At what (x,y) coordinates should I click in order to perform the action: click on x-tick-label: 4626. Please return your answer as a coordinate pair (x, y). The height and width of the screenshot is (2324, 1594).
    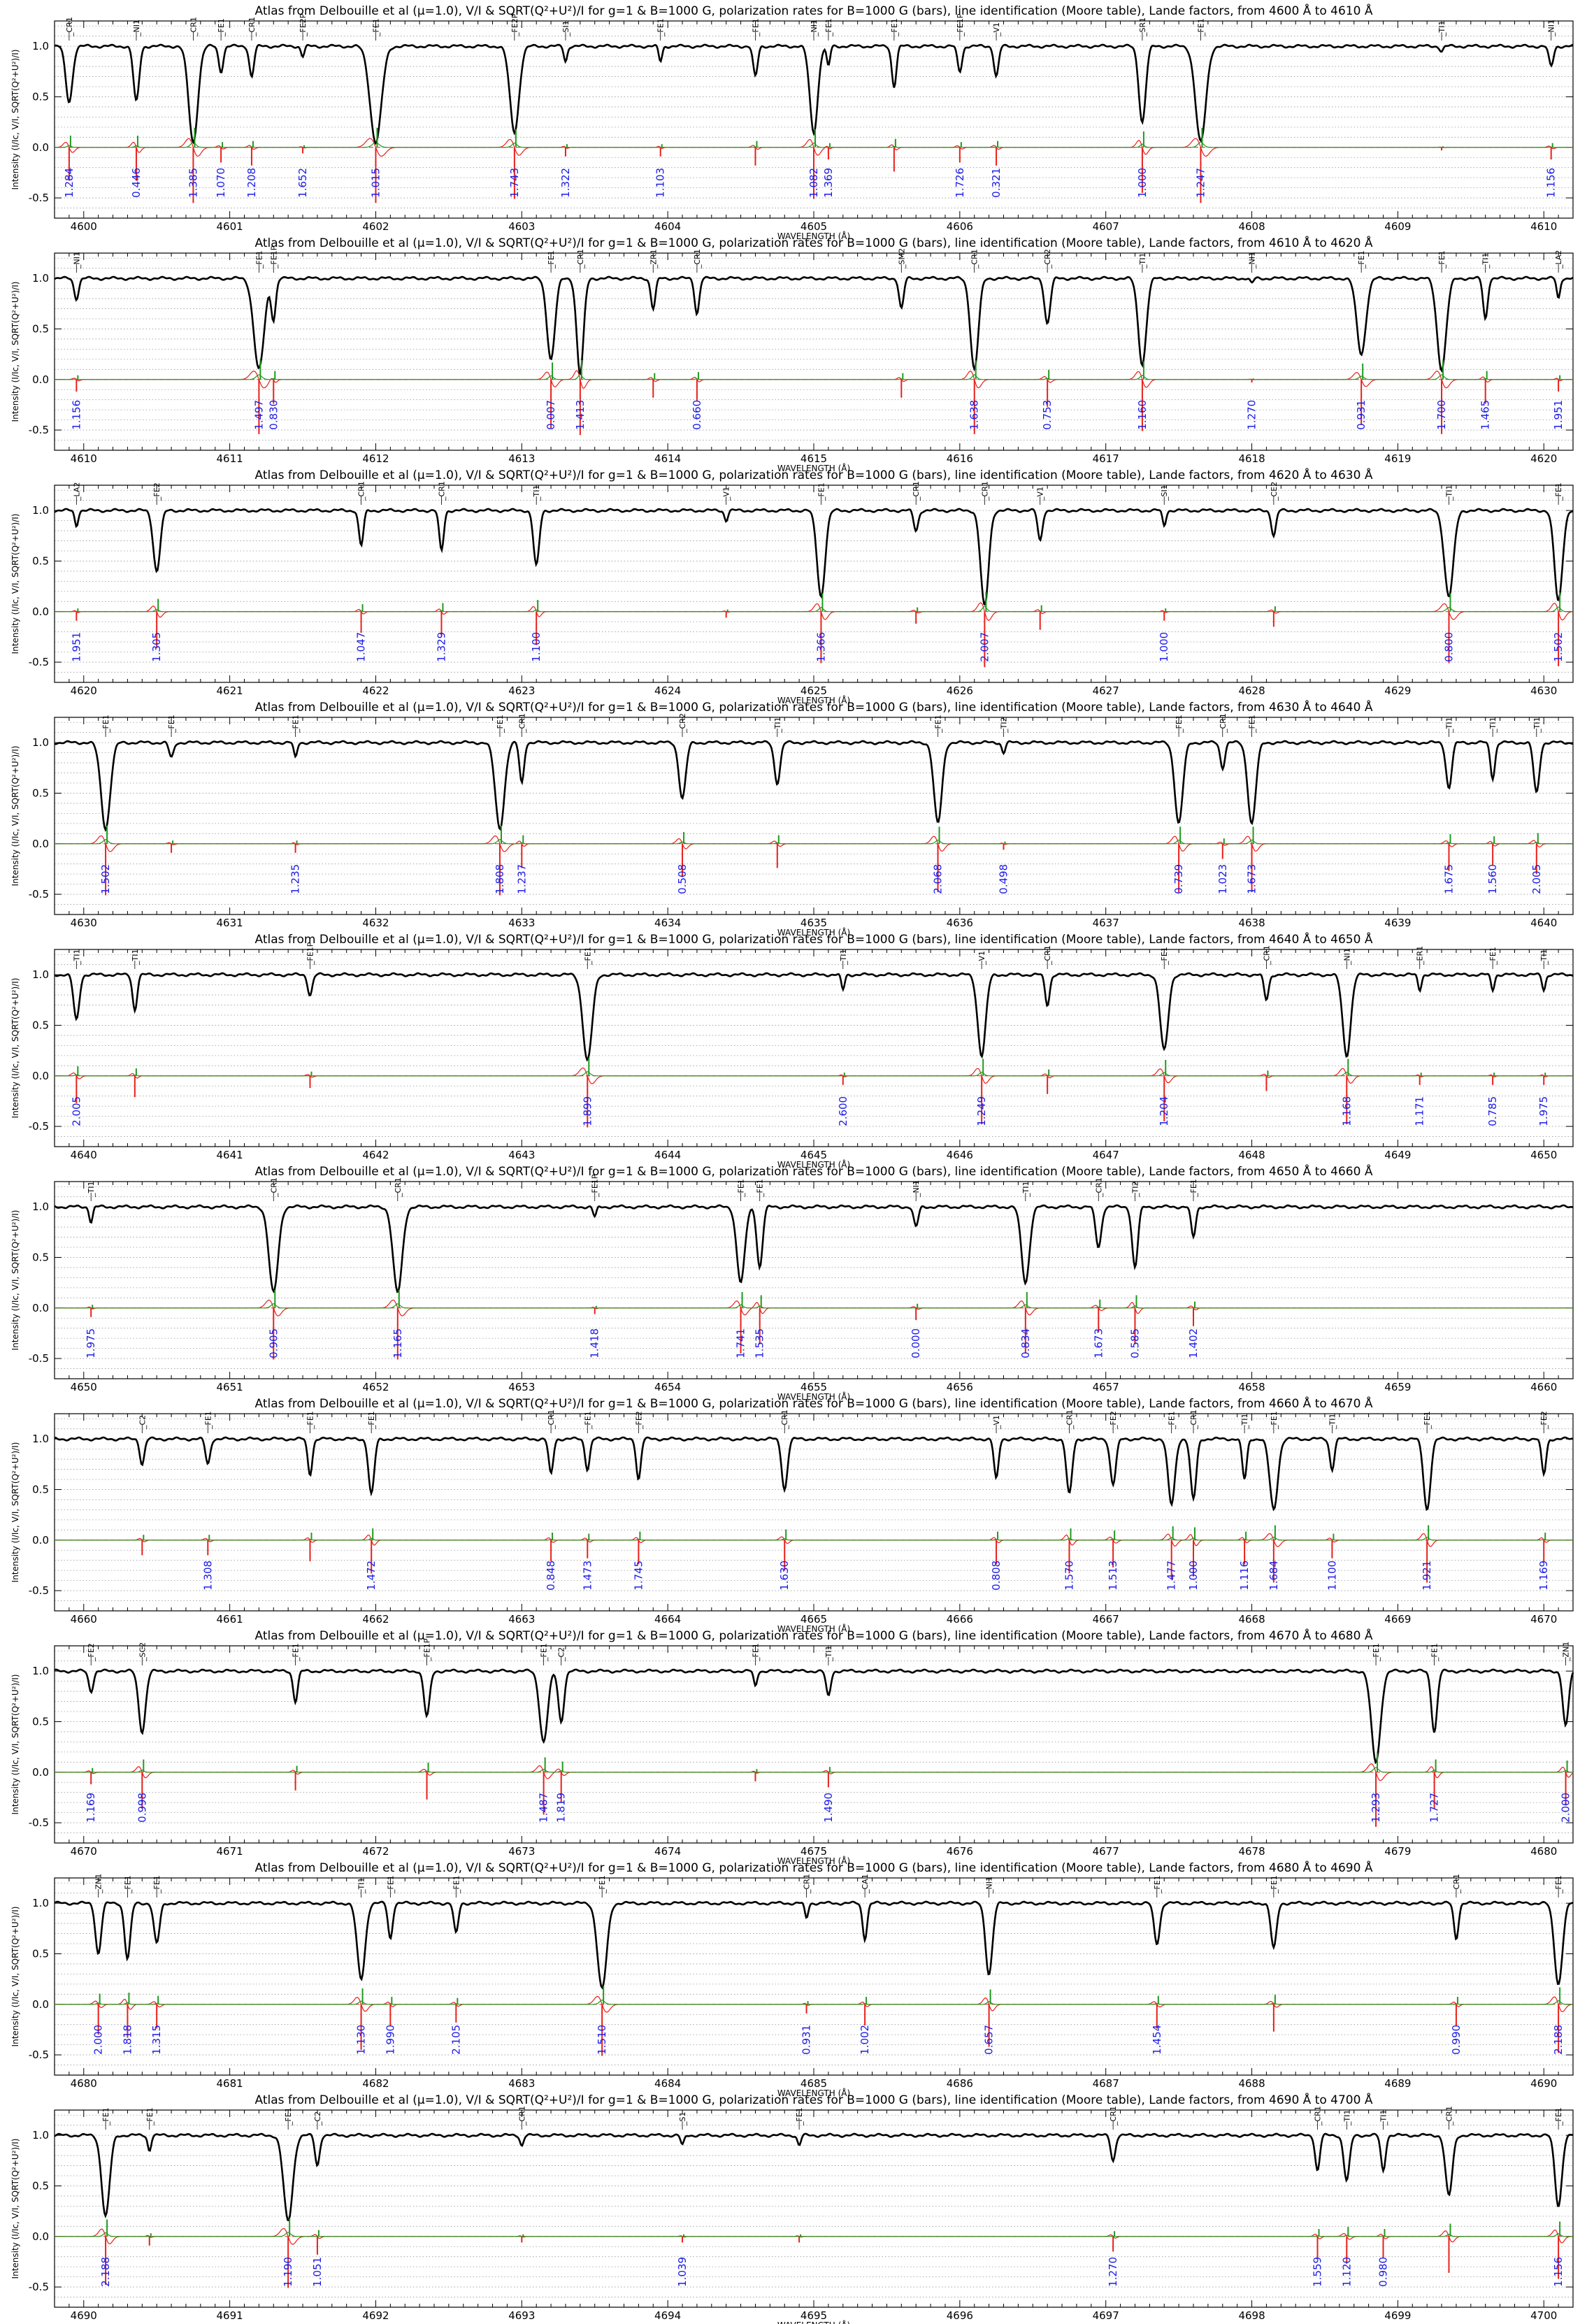
    Looking at the image, I should click on (960, 690).